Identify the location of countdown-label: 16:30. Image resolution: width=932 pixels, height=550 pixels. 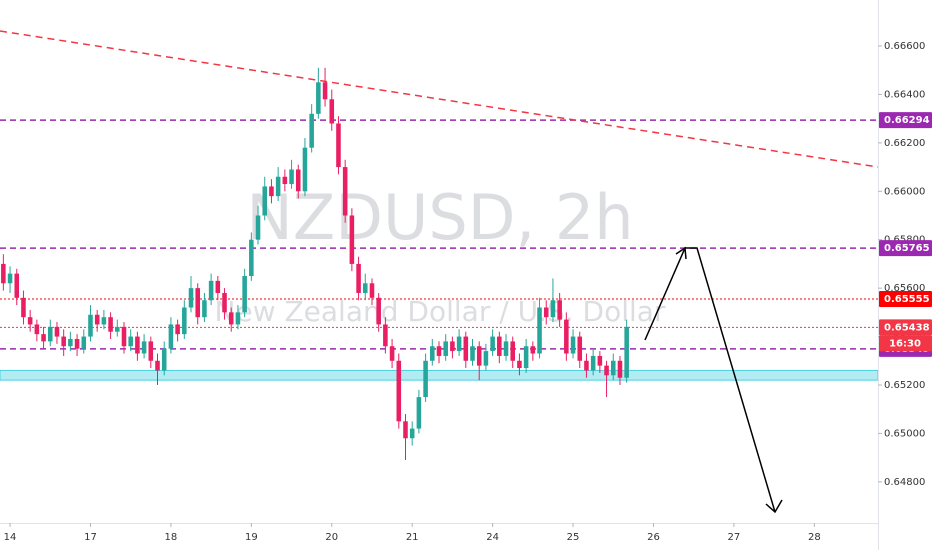
(905, 343).